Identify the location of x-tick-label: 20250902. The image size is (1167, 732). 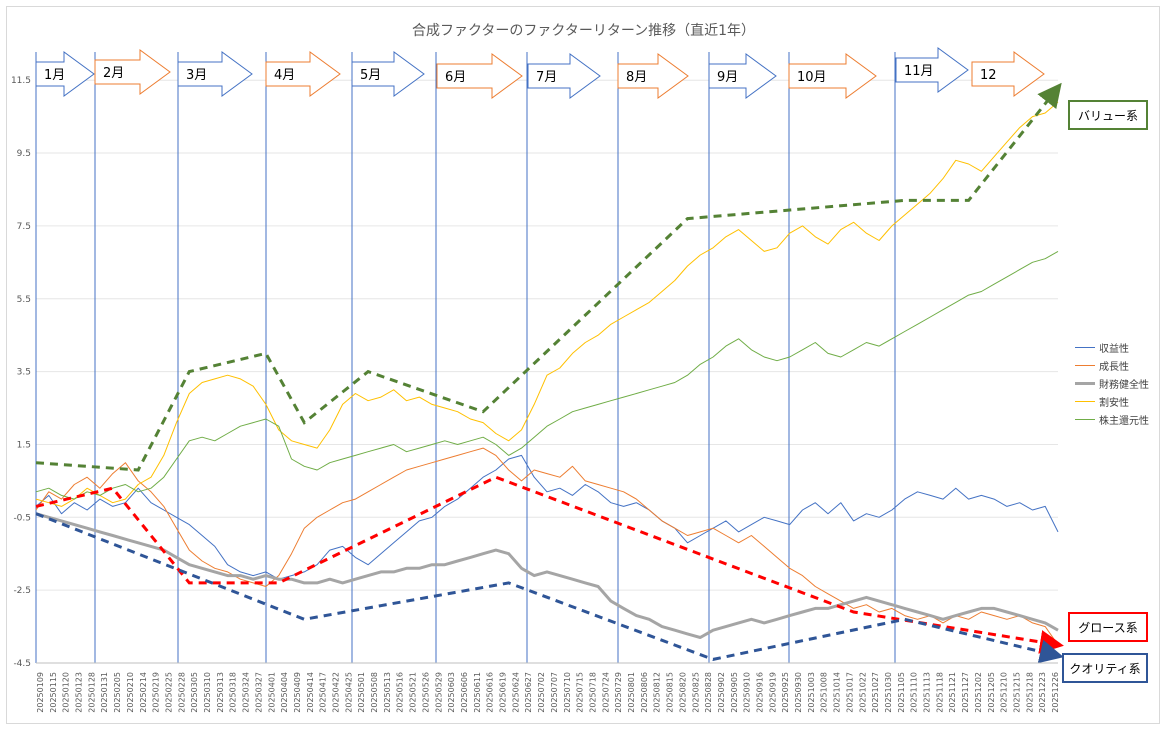
(721, 692).